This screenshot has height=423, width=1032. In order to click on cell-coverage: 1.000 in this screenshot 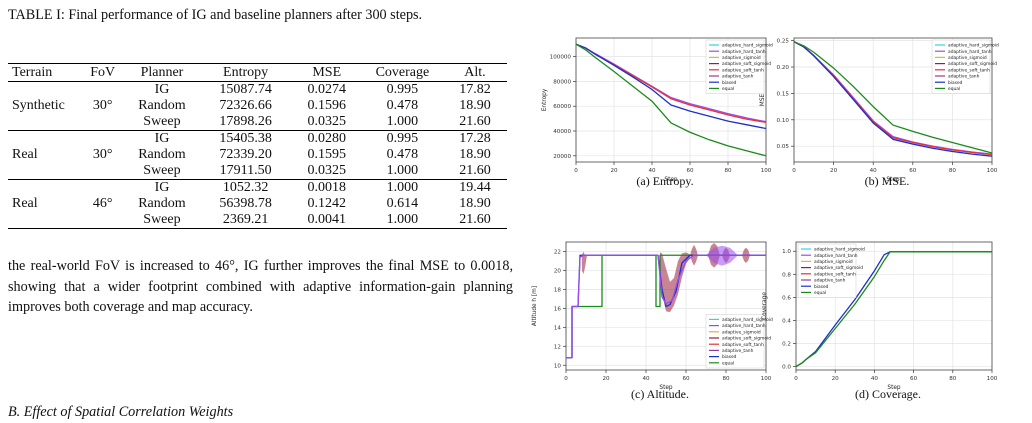, I will do `click(402, 220)`.